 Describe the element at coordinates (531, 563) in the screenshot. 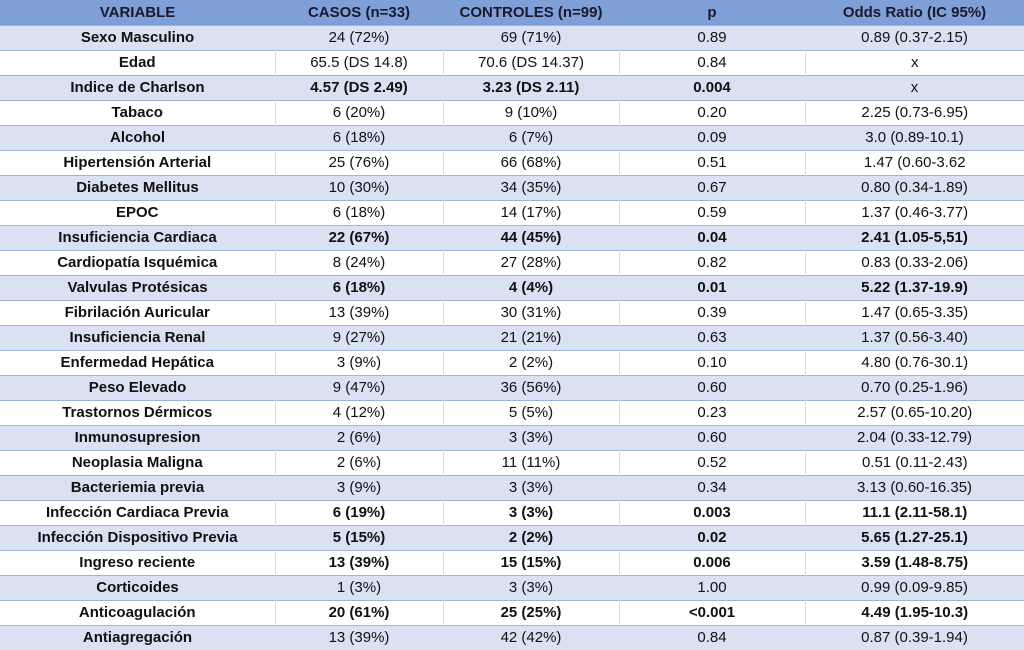

I see `cell-controles: 15 (15%)` at that location.